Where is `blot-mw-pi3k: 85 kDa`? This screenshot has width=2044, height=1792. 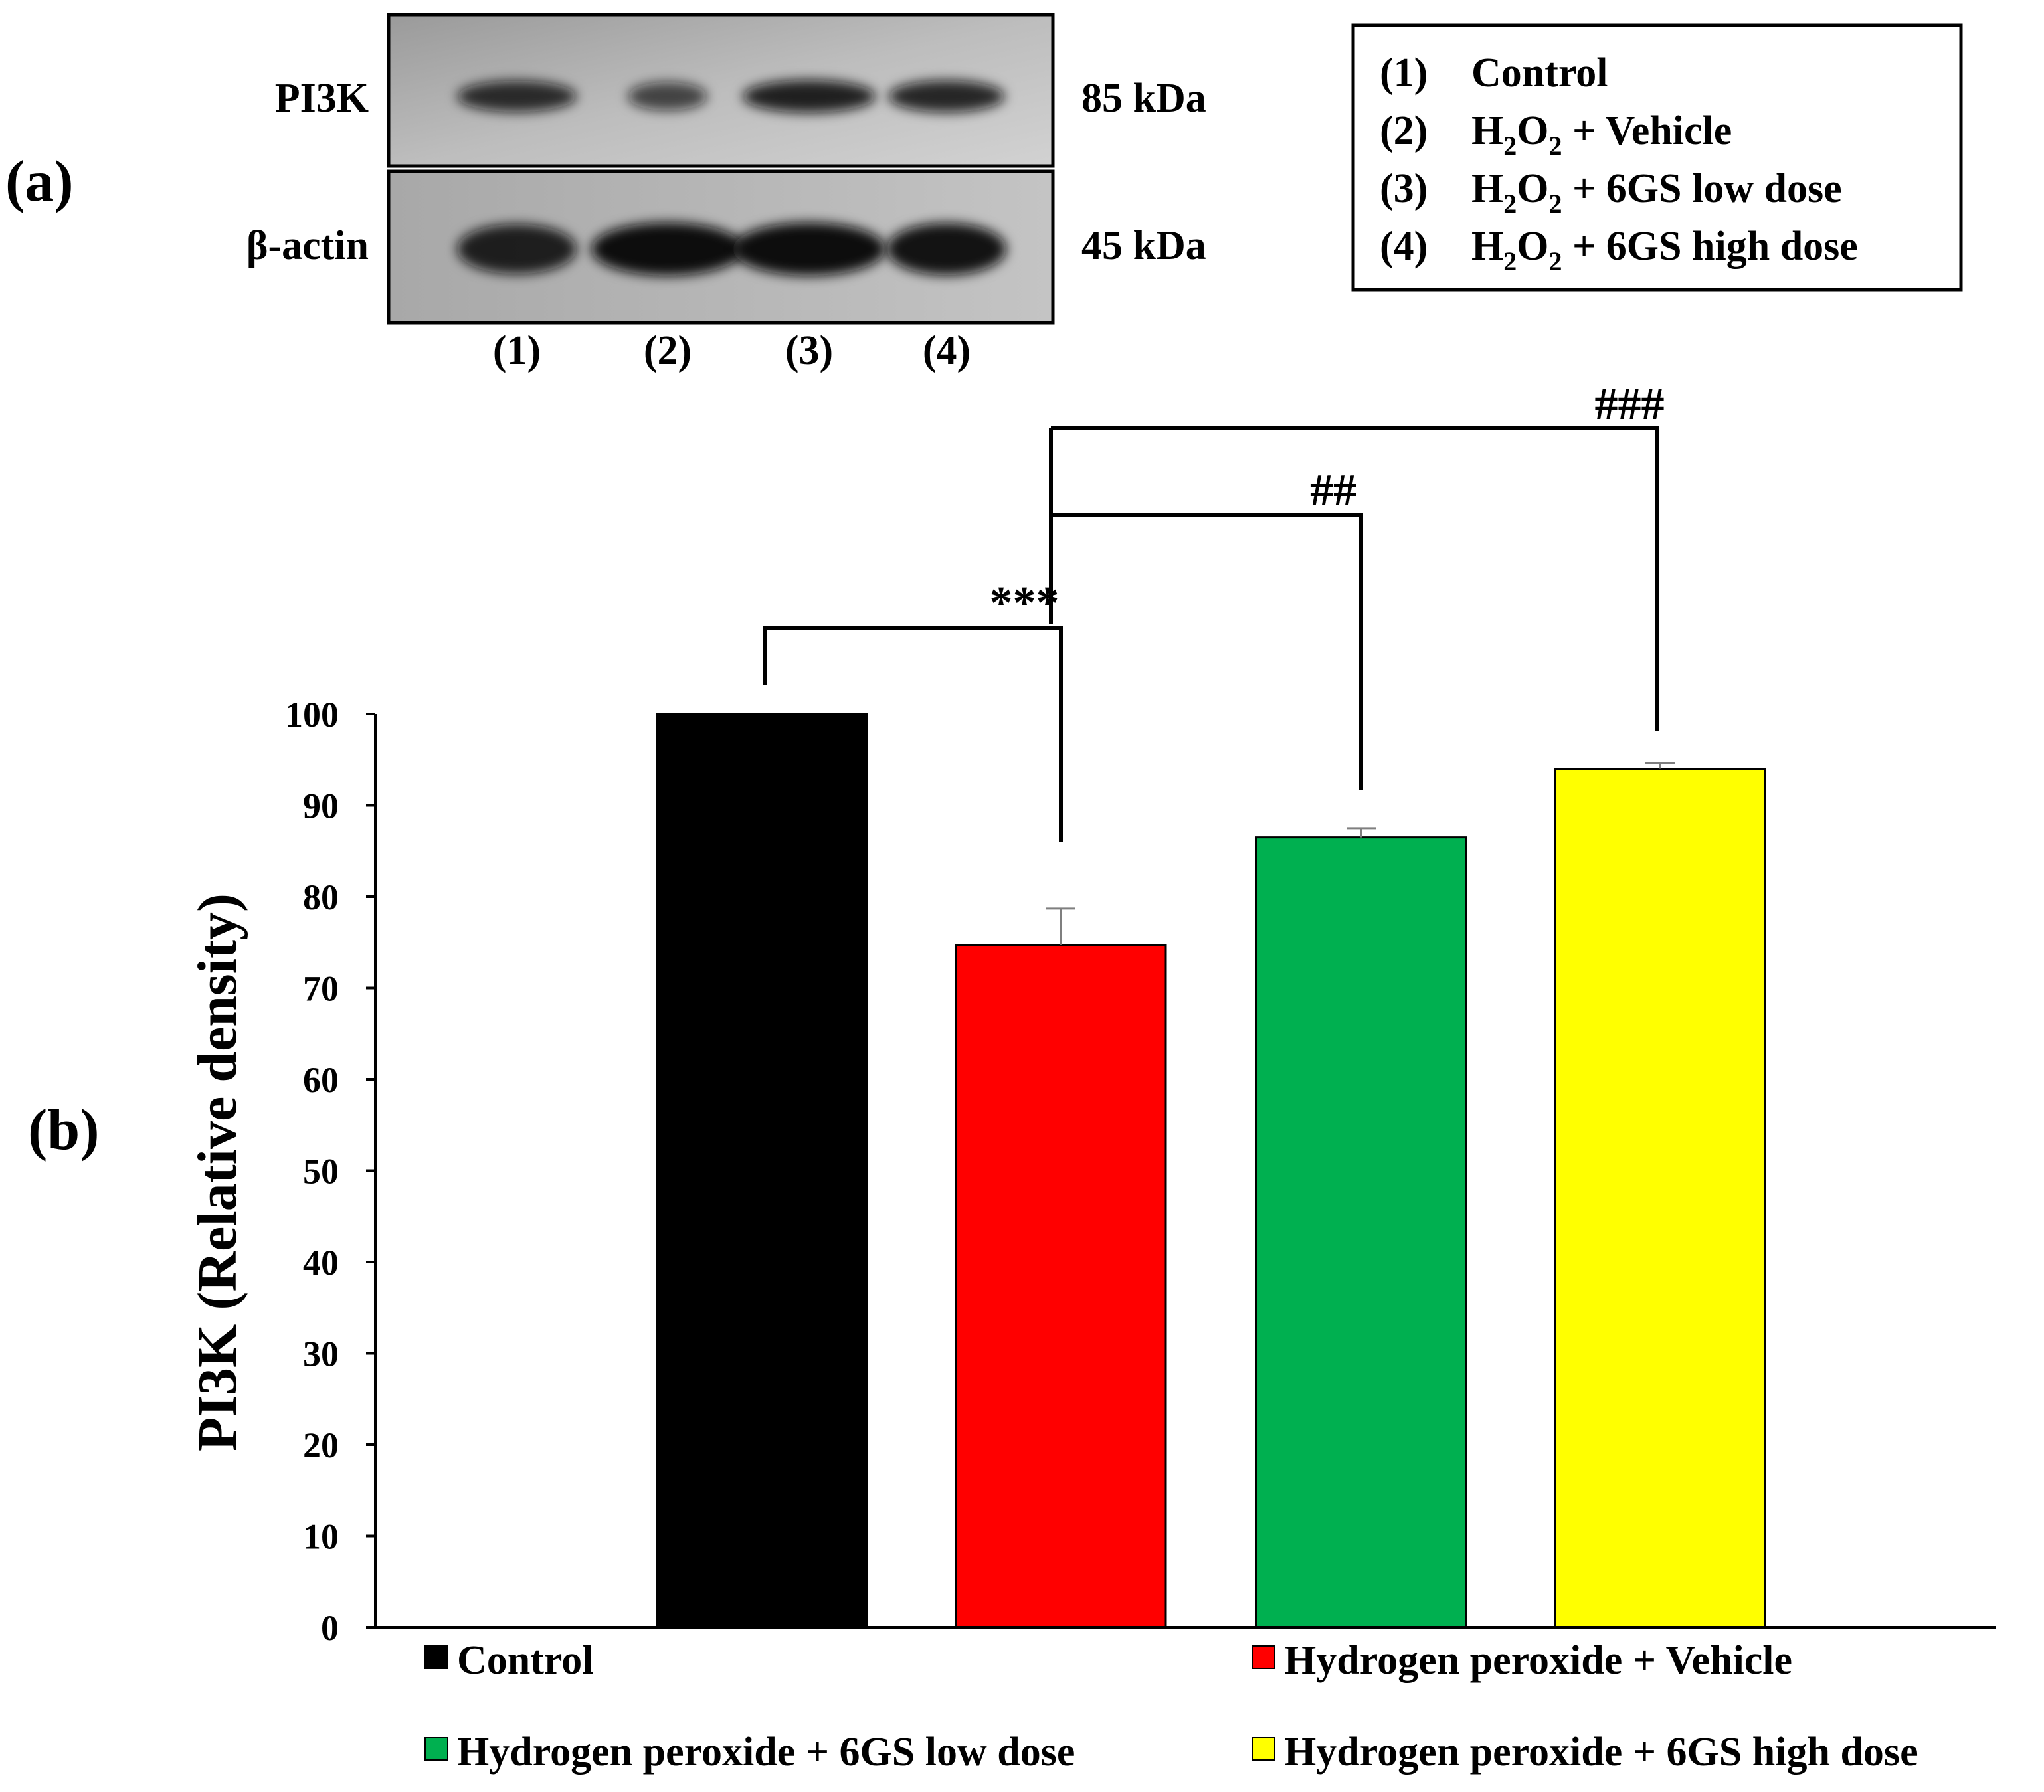
blot-mw-pi3k: 85 kDa is located at coordinates (1143, 98).